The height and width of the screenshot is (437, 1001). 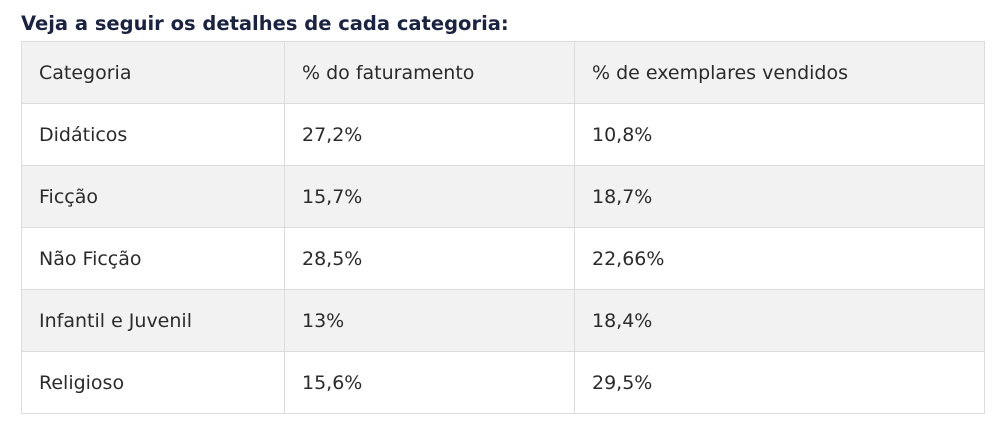 I want to click on revenue-share-cell: 13%, so click(x=429, y=320).